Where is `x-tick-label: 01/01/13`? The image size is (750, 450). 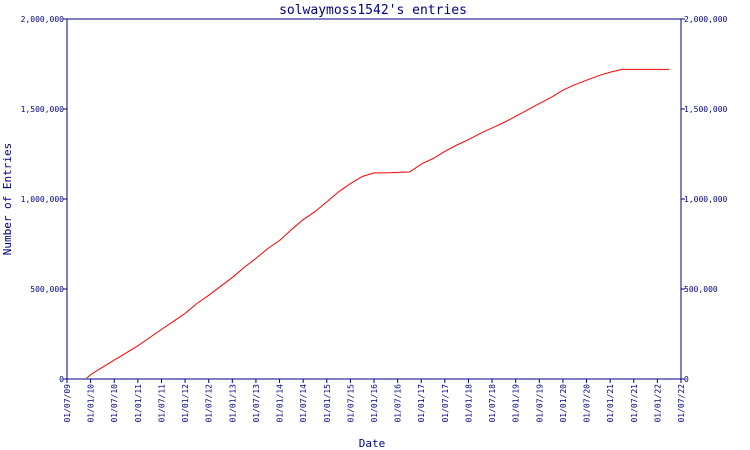 x-tick-label: 01/01/13 is located at coordinates (232, 403).